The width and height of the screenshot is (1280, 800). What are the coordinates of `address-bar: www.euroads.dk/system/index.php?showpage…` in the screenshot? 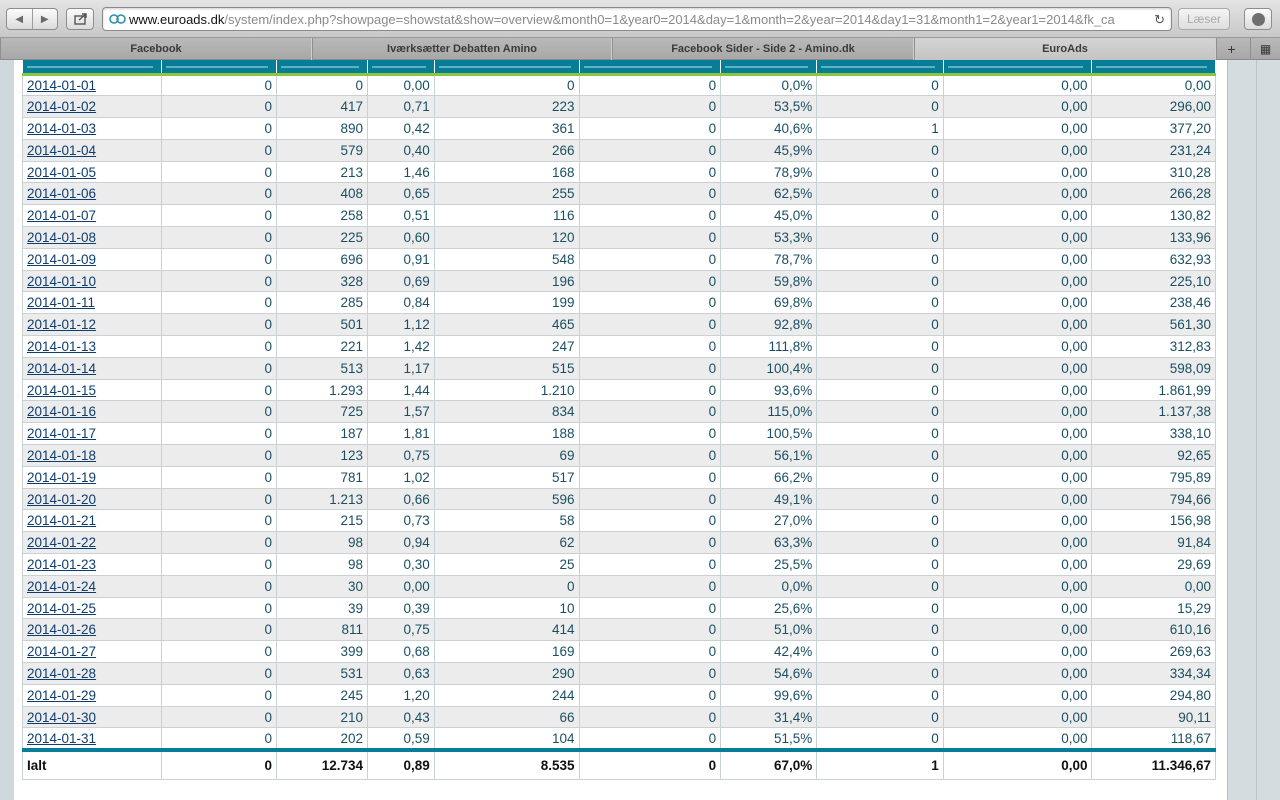 It's located at (637, 19).